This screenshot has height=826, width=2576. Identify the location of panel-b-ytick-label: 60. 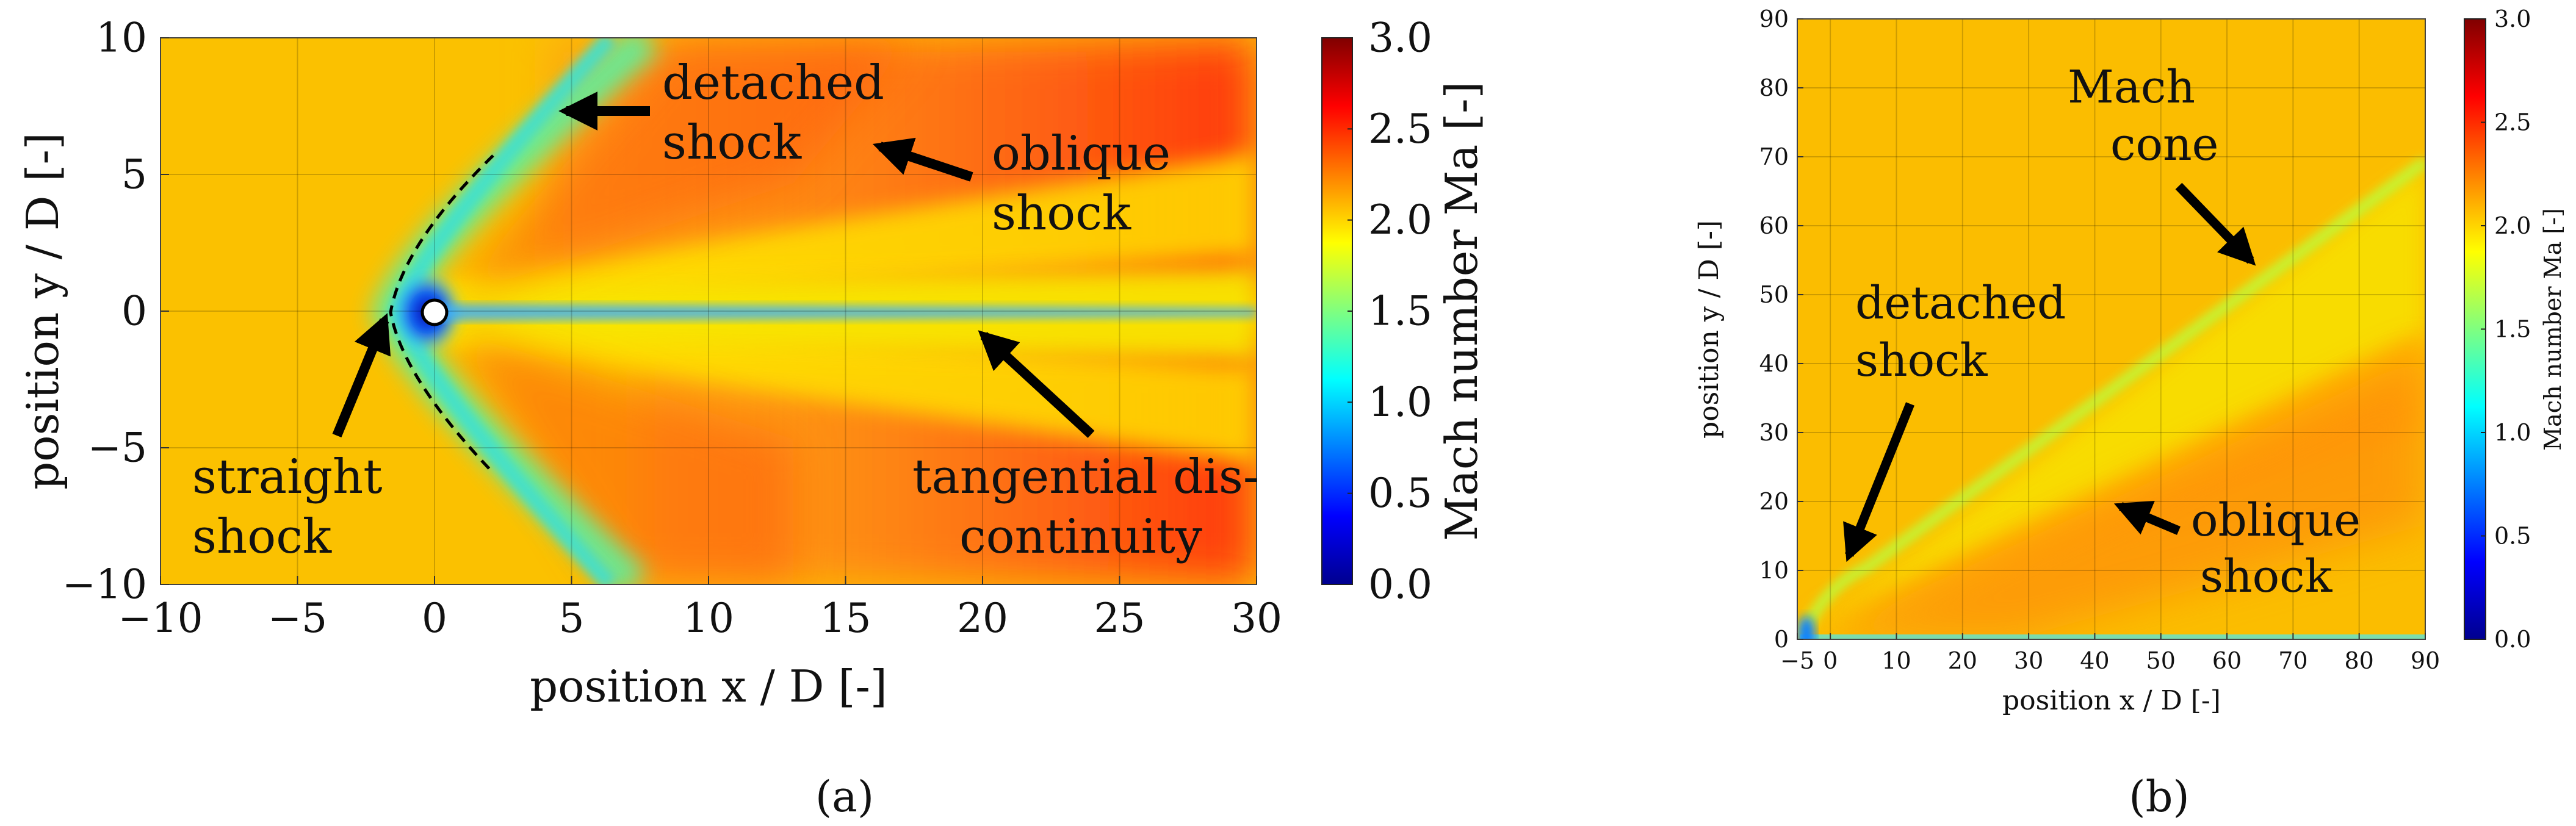
(1774, 226).